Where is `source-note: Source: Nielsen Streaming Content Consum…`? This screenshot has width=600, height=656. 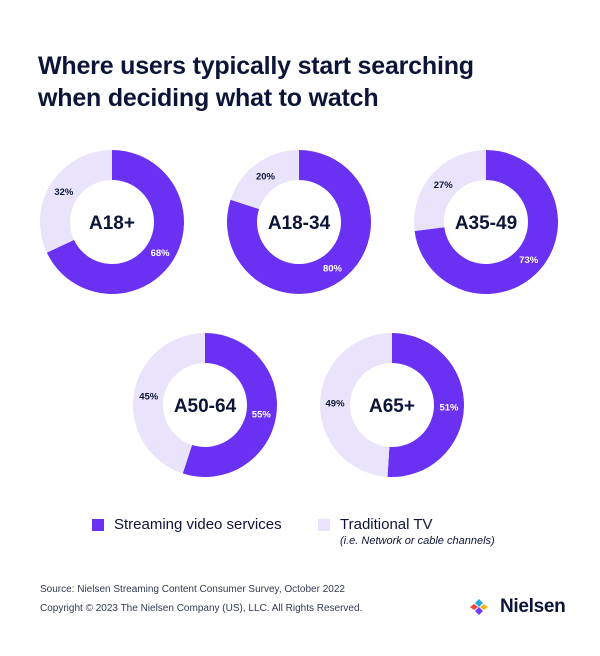 source-note: Source: Nielsen Streaming Content Consum… is located at coordinates (192, 589).